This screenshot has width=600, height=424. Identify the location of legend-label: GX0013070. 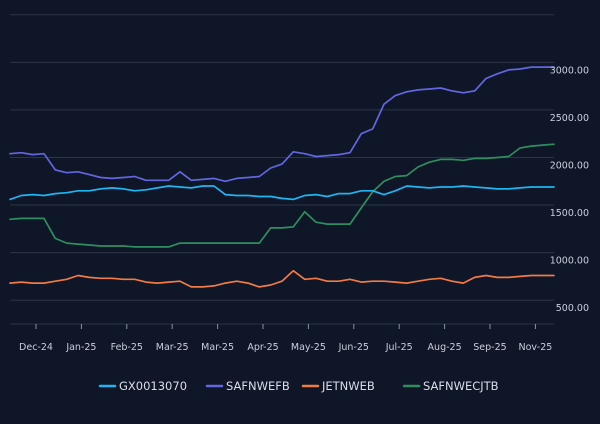
(153, 386).